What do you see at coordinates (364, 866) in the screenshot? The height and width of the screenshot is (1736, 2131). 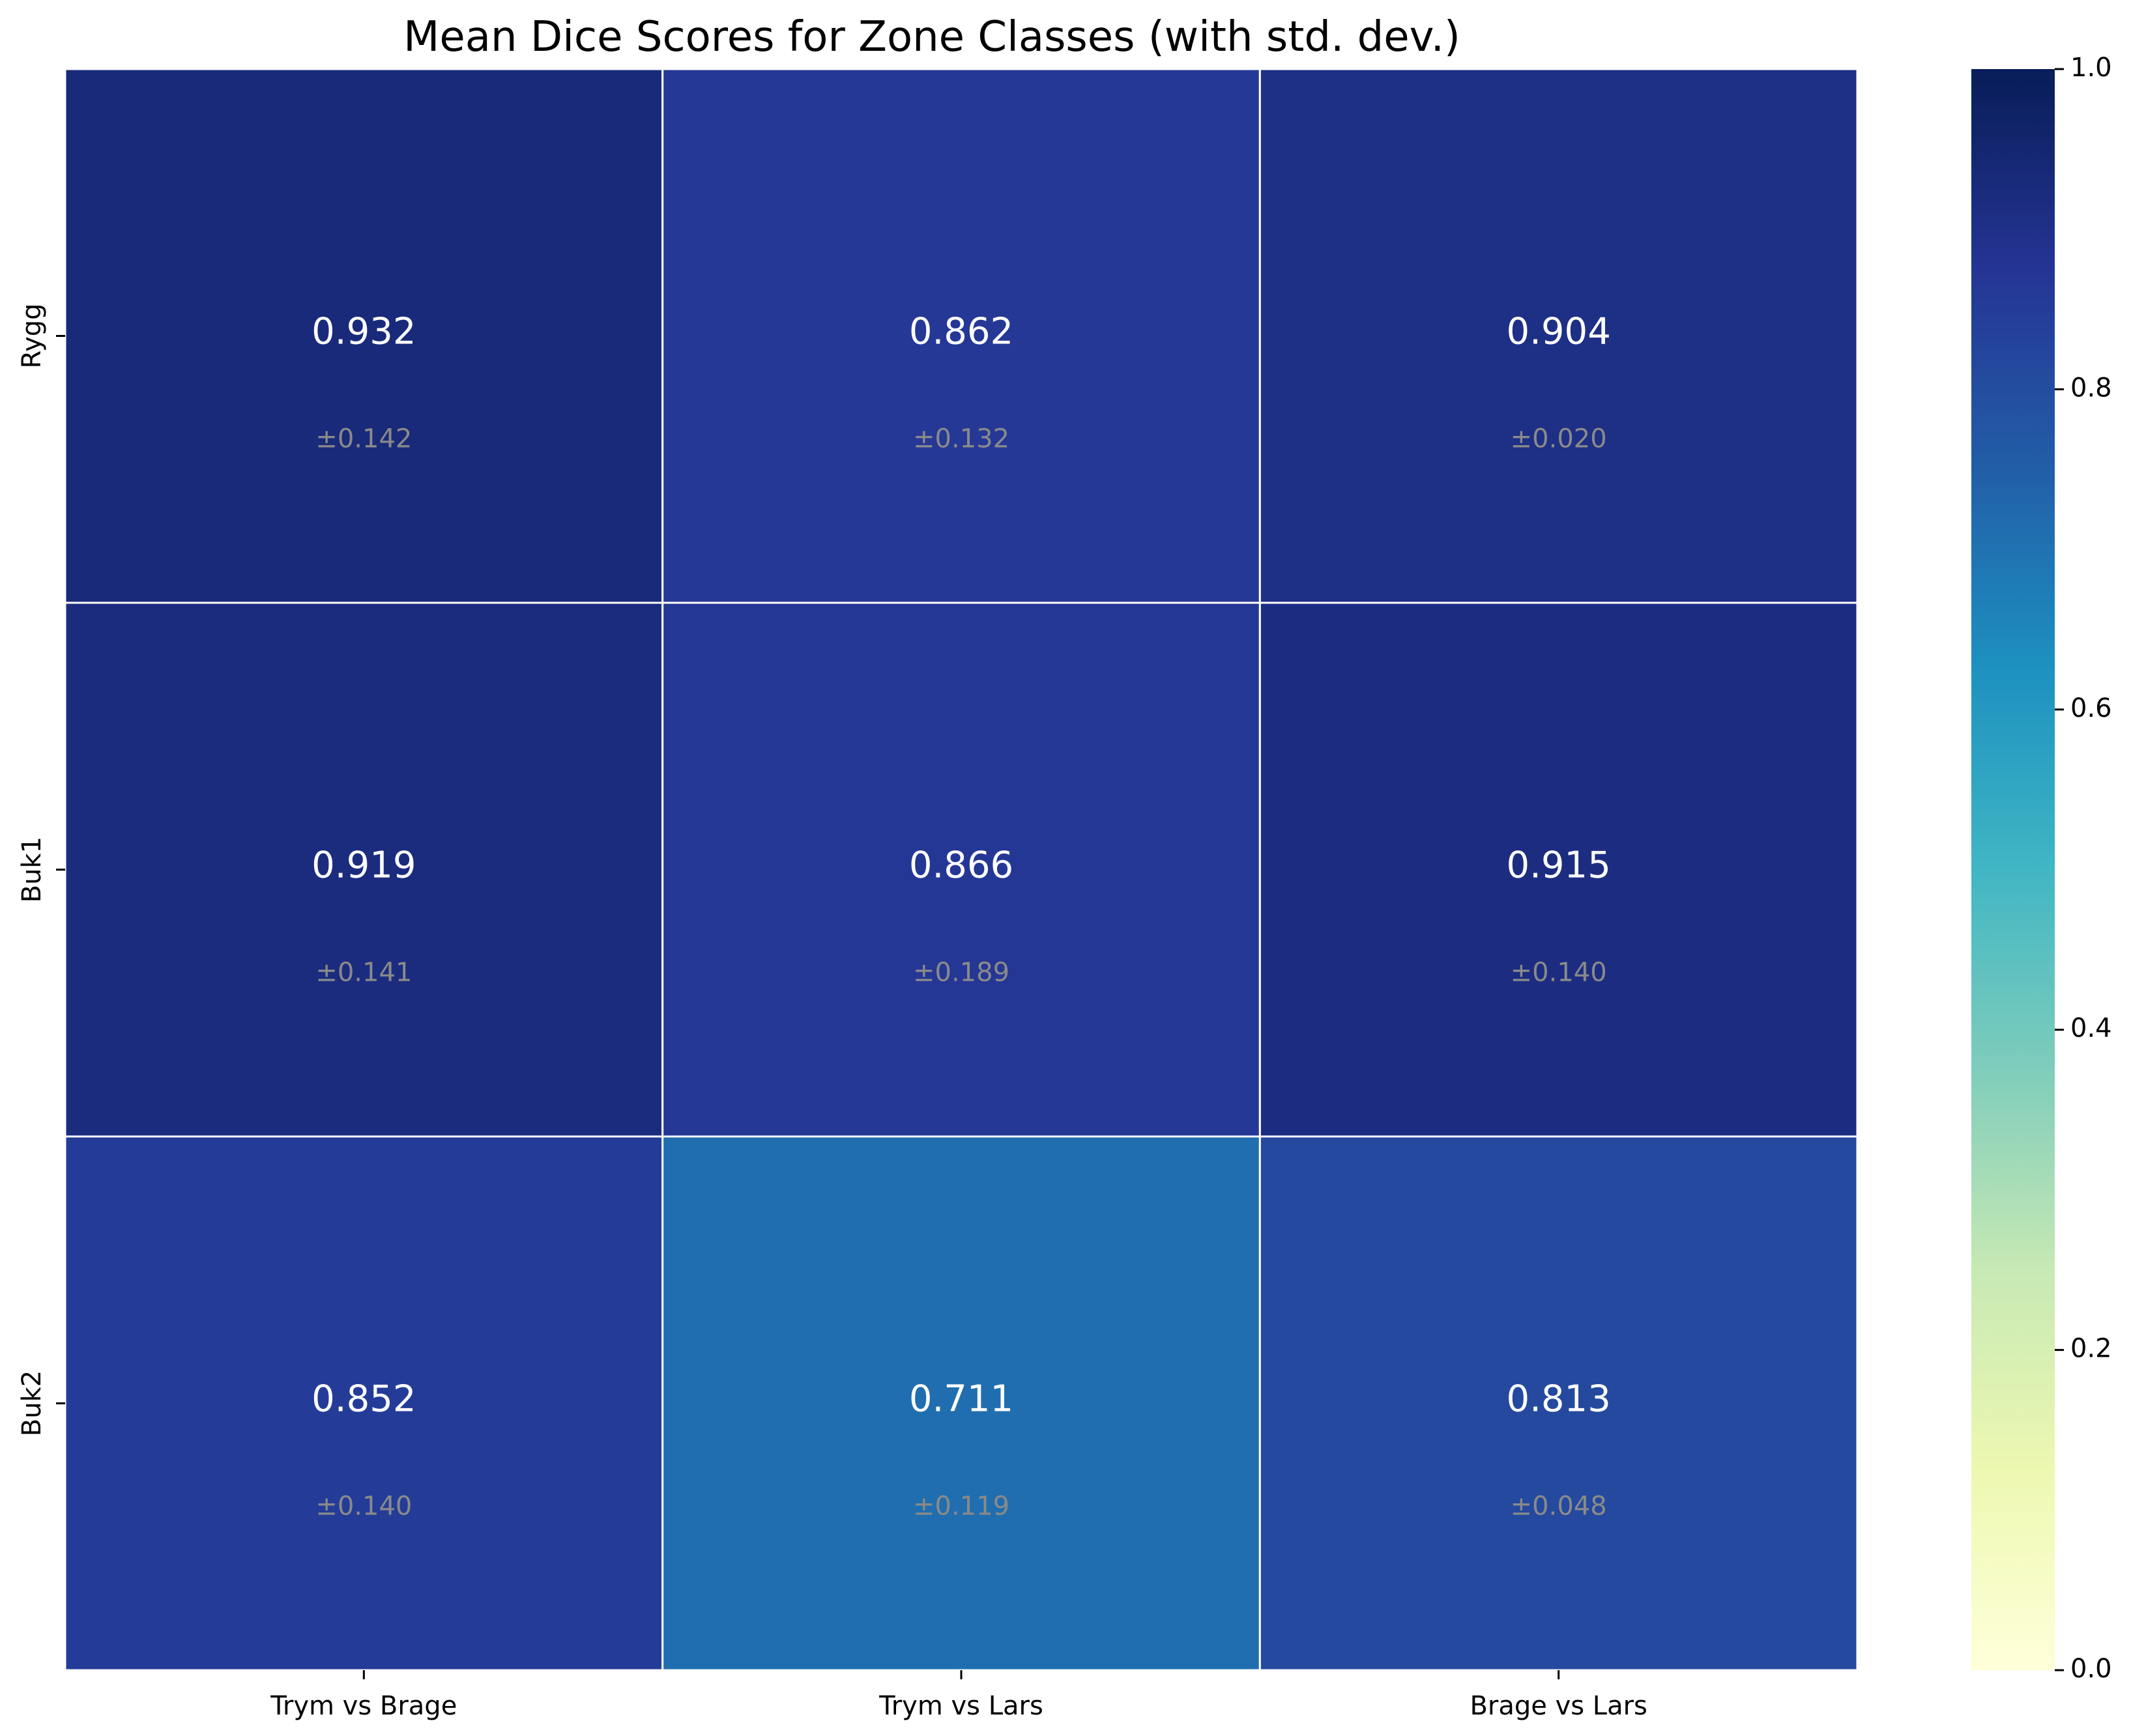 I see `cell-value-label: 0.919` at bounding box center [364, 866].